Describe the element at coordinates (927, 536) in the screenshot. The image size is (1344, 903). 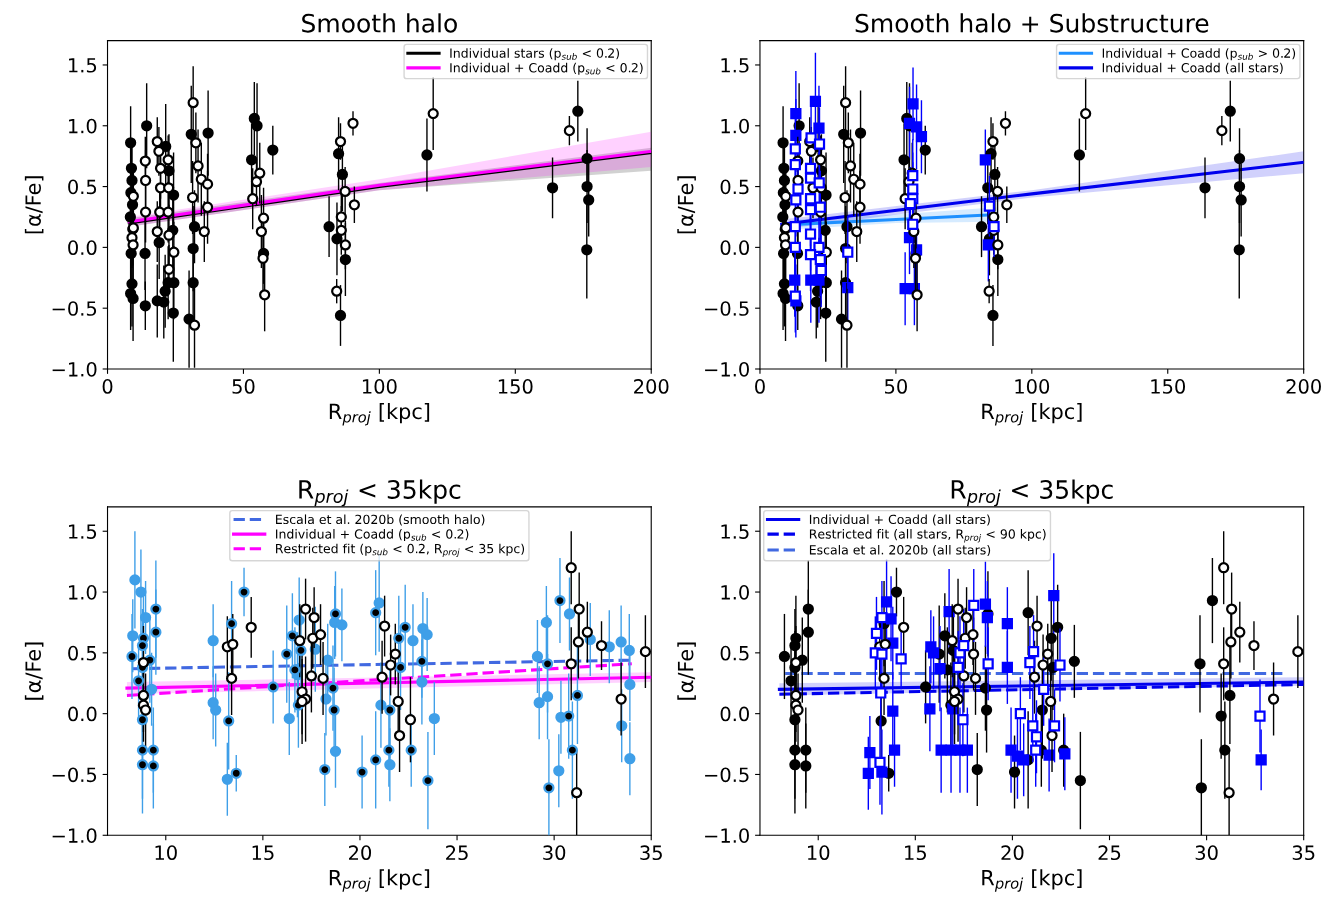
I see `legend-label: Restricted fit (all stars, R$_{proj}$ < 90 kpc)` at that location.